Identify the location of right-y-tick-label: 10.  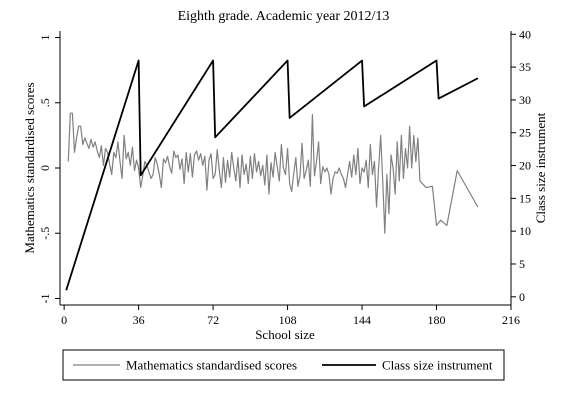
(525, 231).